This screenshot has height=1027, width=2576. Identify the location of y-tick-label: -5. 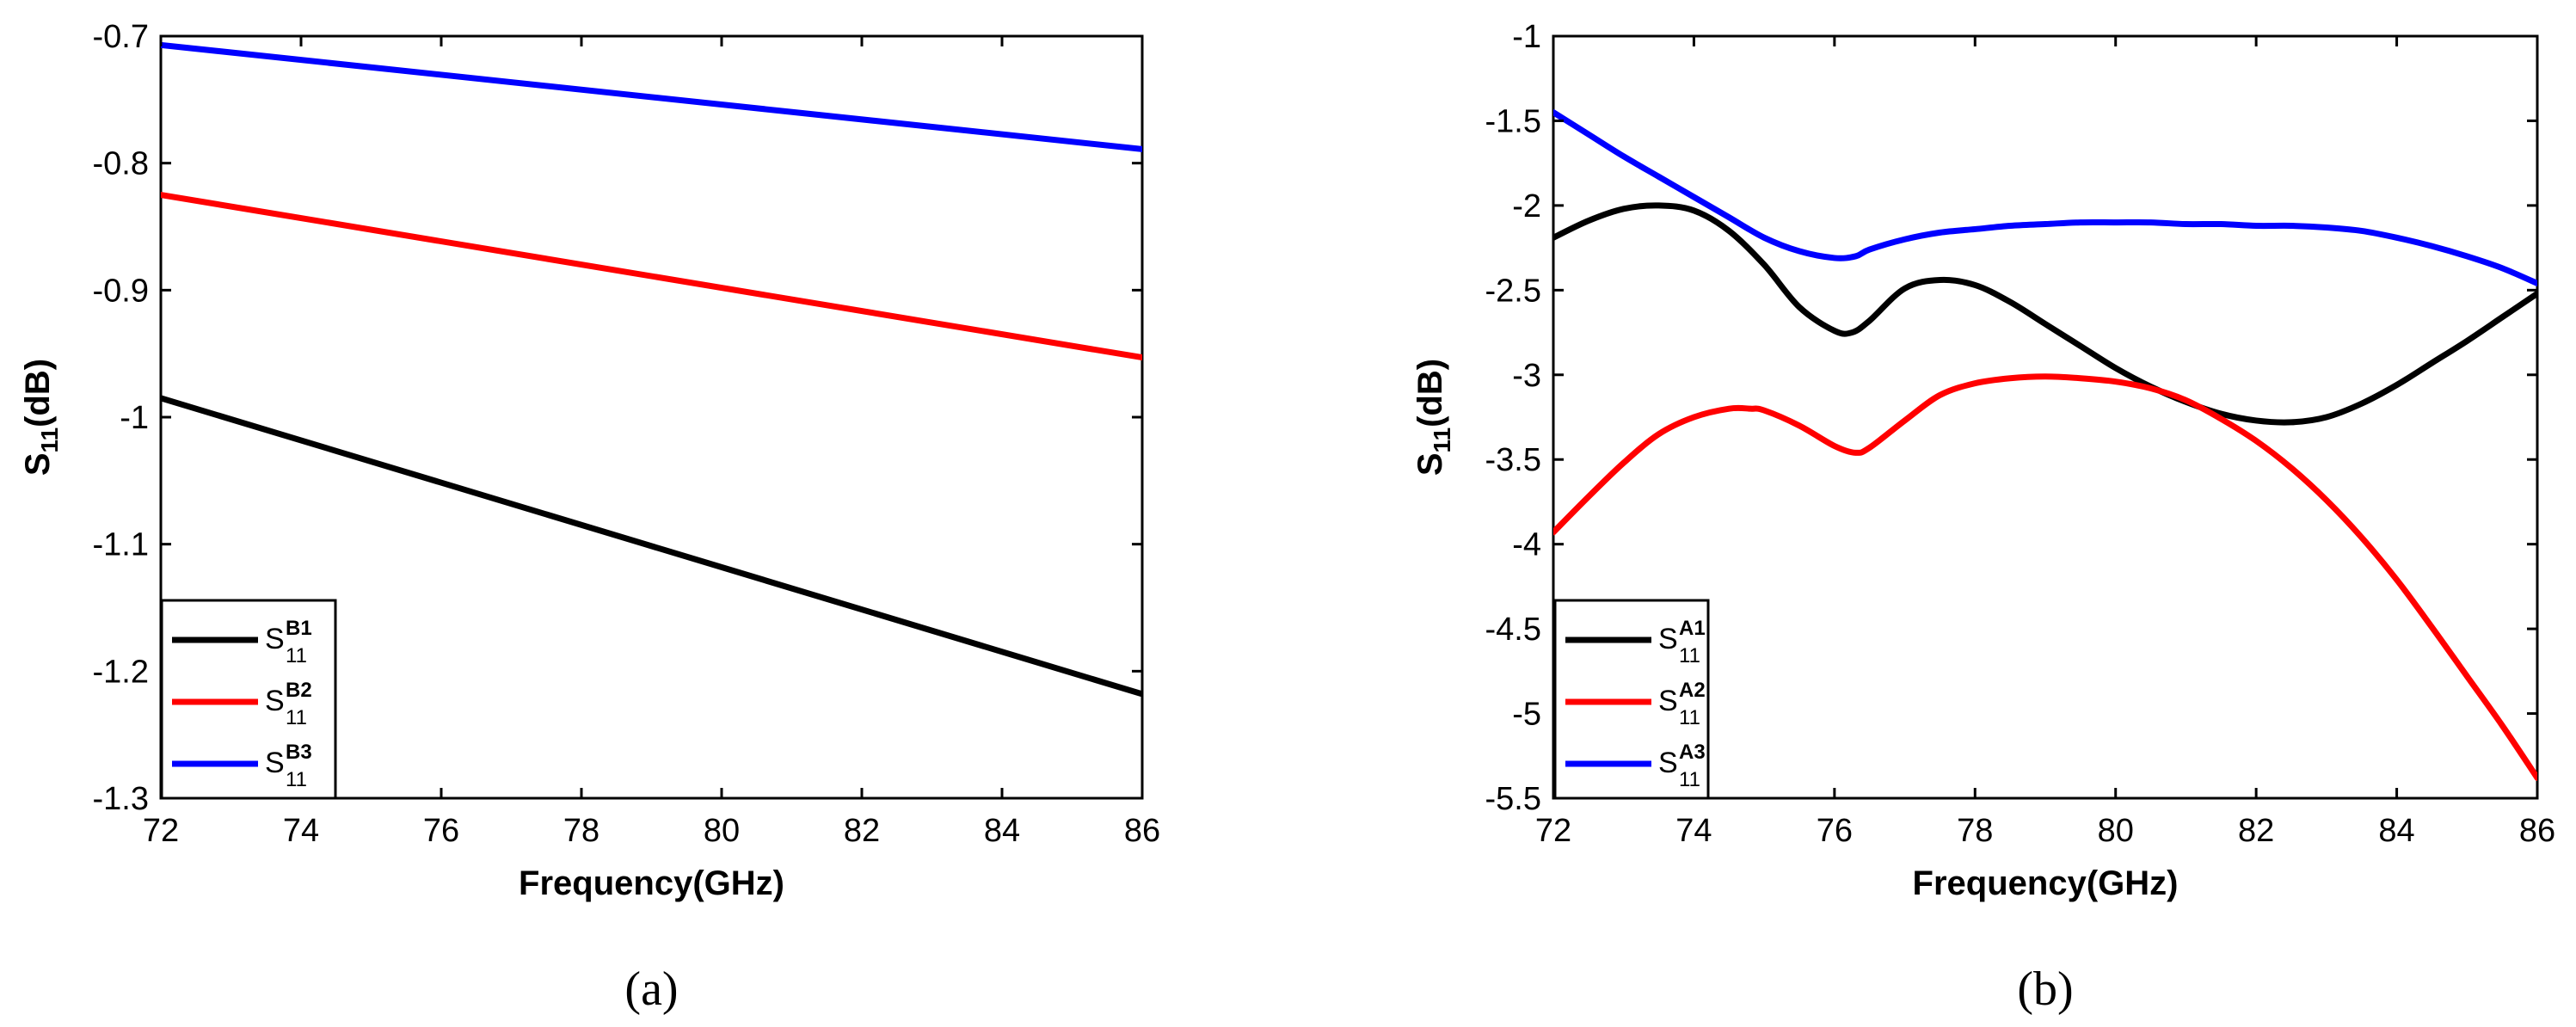
(1526, 715).